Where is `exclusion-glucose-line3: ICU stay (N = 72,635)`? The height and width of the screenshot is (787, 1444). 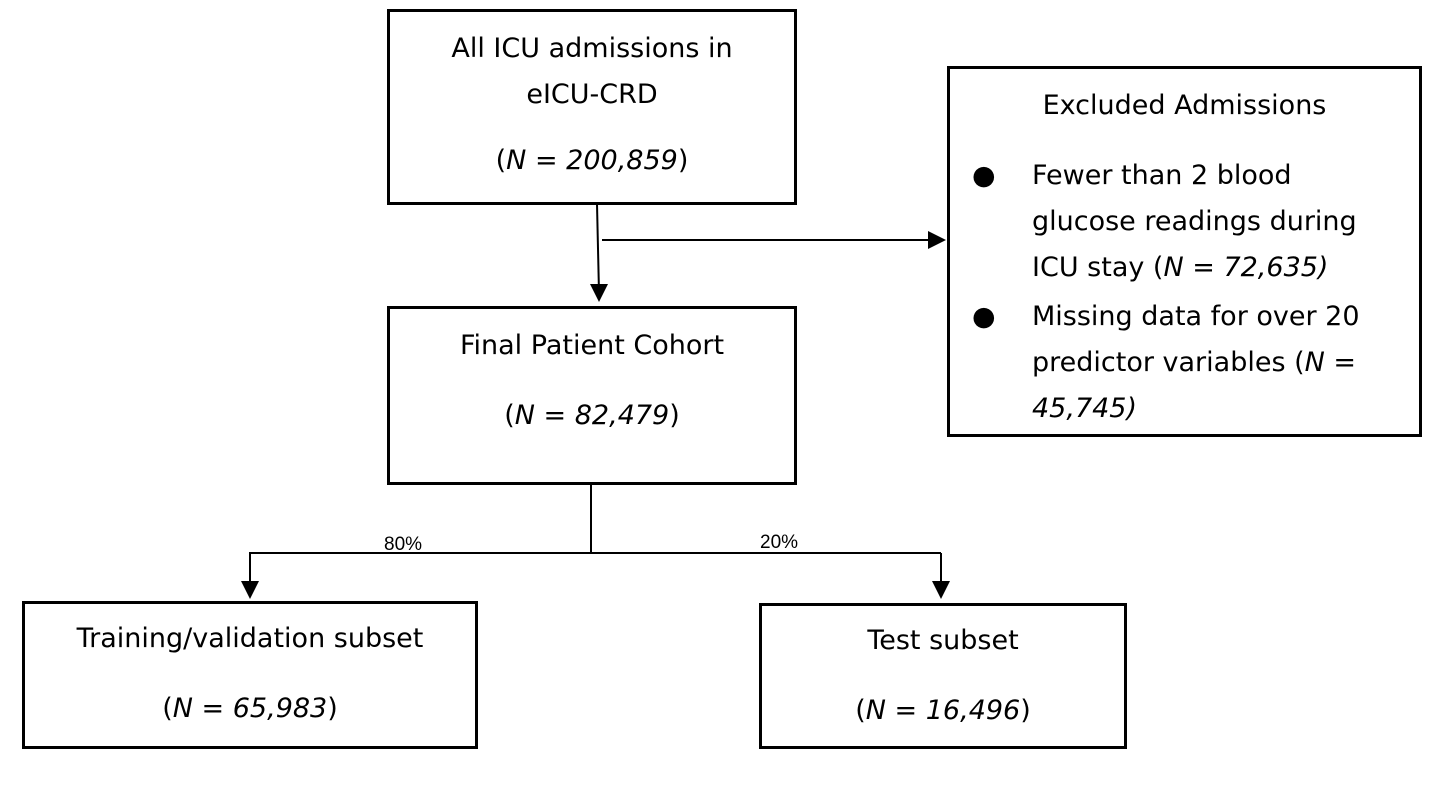 exclusion-glucose-line3: ICU stay (N = 72,635) is located at coordinates (1180, 267).